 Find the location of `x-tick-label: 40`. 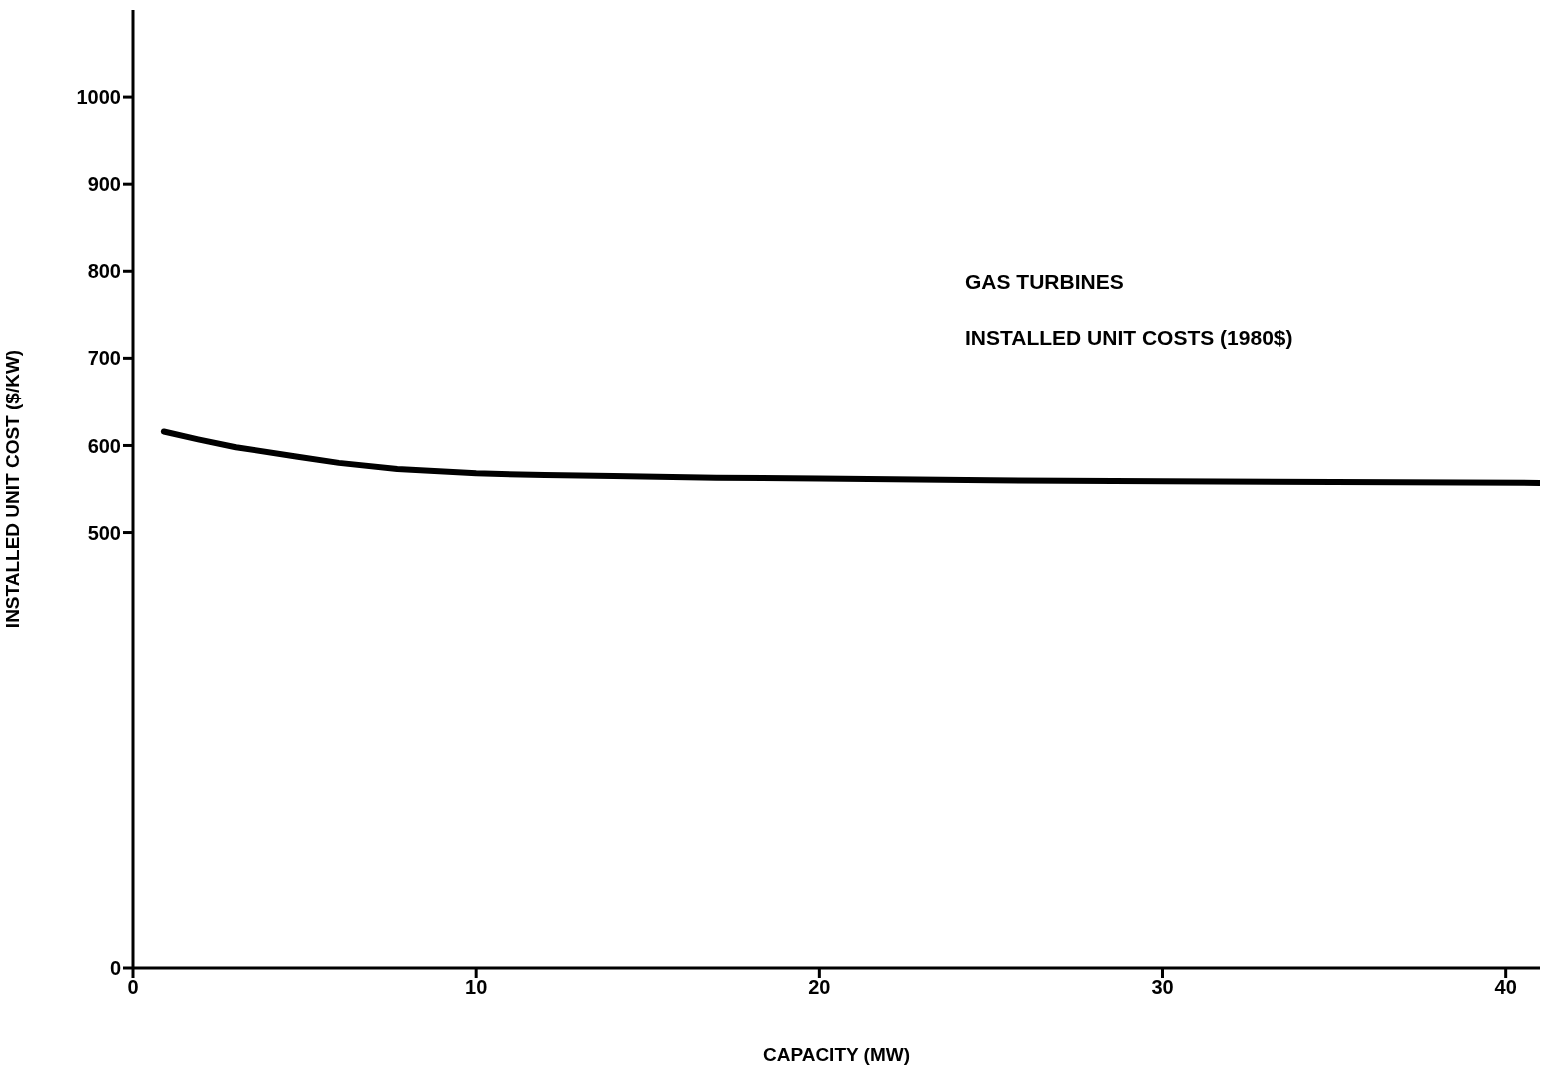

x-tick-label: 40 is located at coordinates (1505, 987).